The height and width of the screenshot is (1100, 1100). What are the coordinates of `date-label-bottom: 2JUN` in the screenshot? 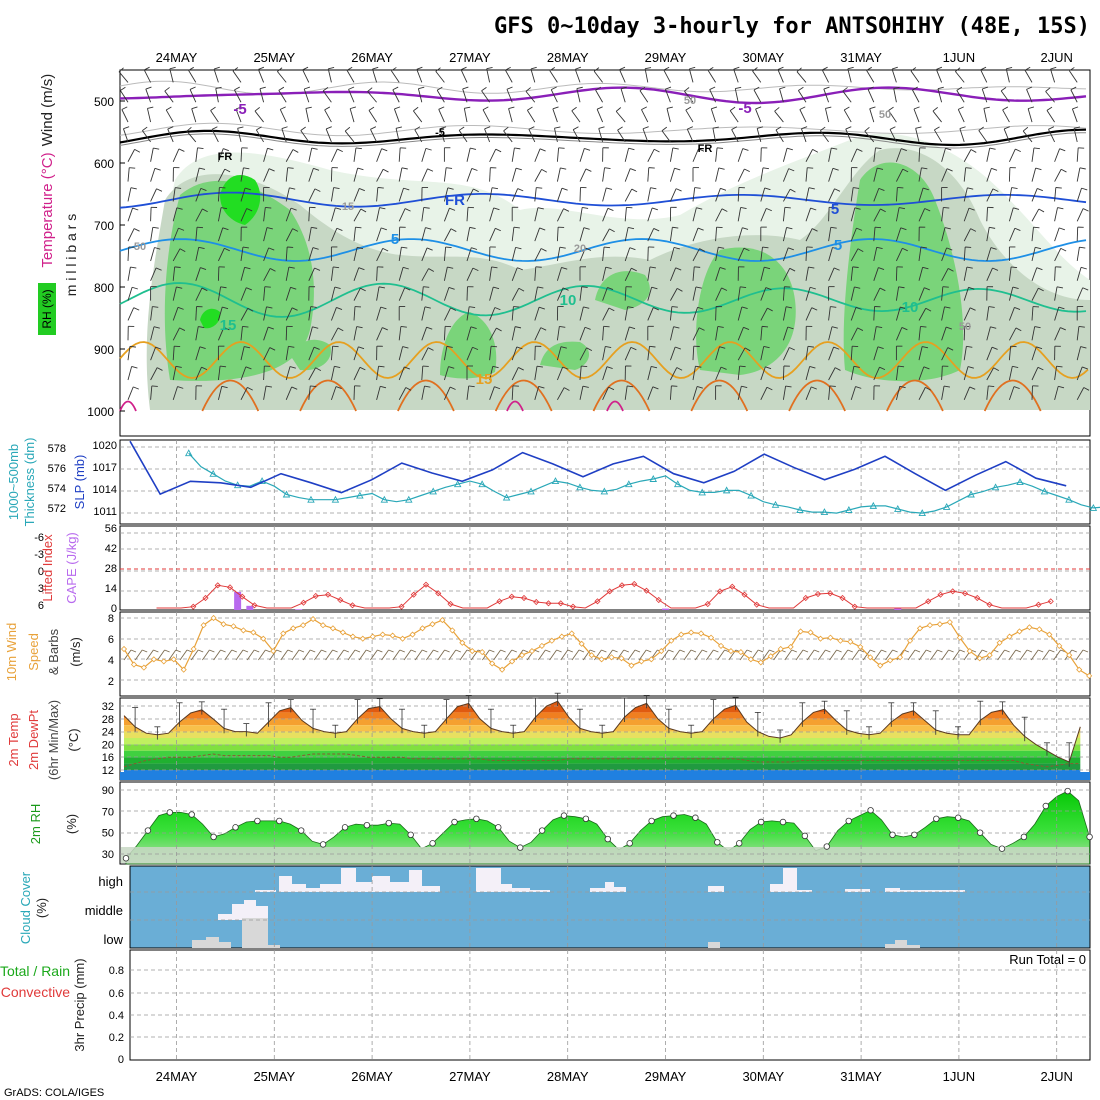 It's located at (1056, 1076).